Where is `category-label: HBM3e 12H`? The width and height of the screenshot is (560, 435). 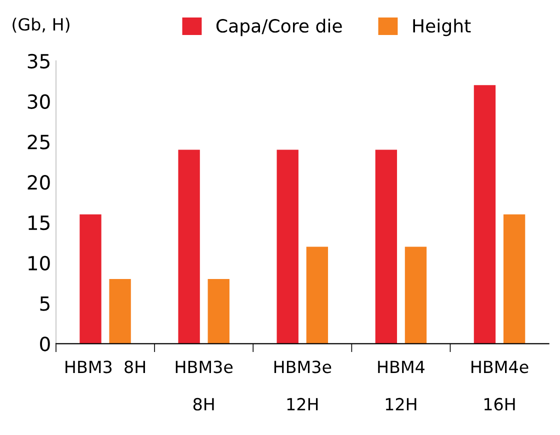
category-label: HBM3e 12H is located at coordinates (303, 385).